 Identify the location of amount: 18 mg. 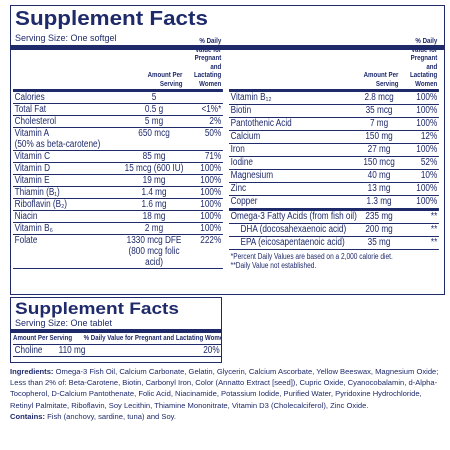
(154, 216).